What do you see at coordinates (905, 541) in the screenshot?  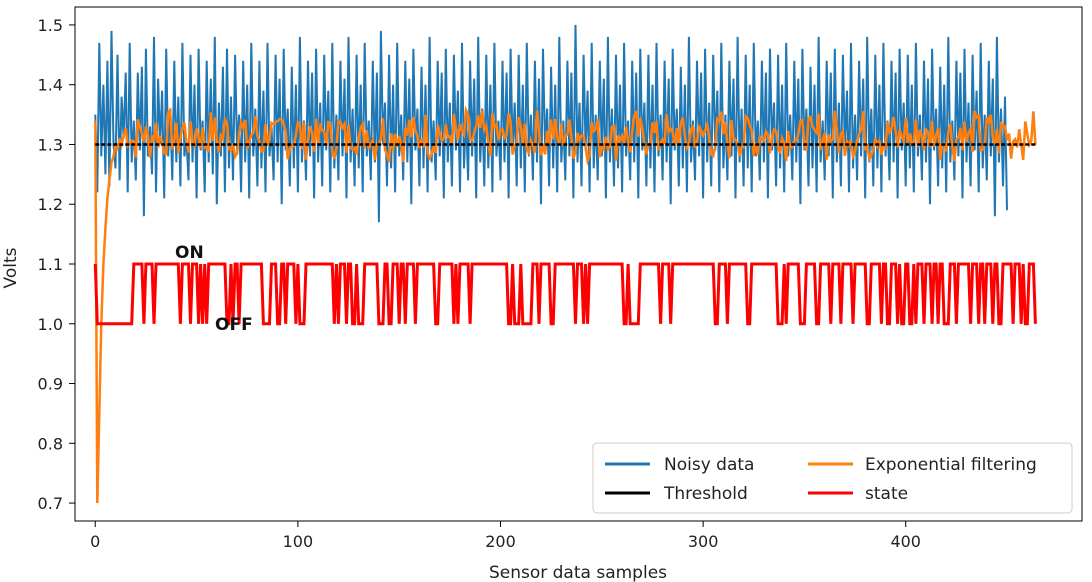 I see `x-tick-label: 400` at bounding box center [905, 541].